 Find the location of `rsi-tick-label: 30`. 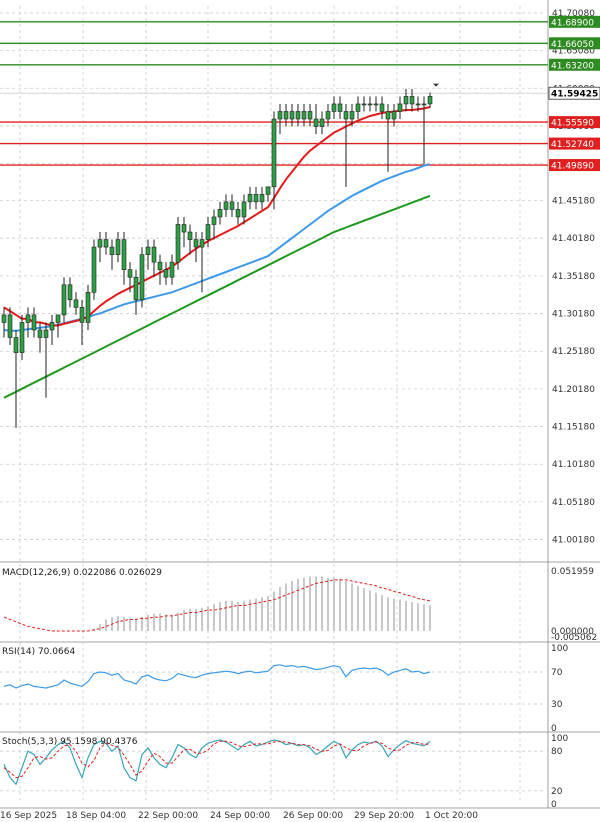

rsi-tick-label: 30 is located at coordinates (557, 705).